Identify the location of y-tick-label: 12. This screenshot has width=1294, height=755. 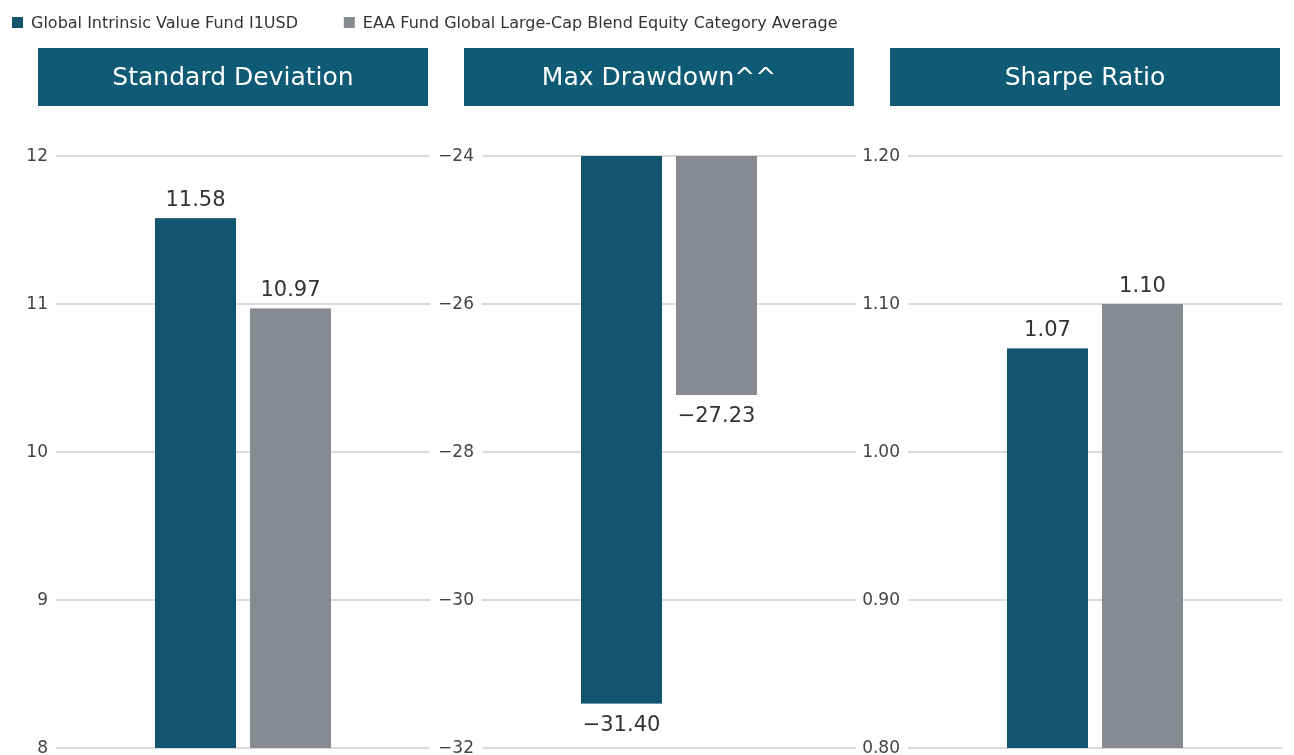
(37, 155).